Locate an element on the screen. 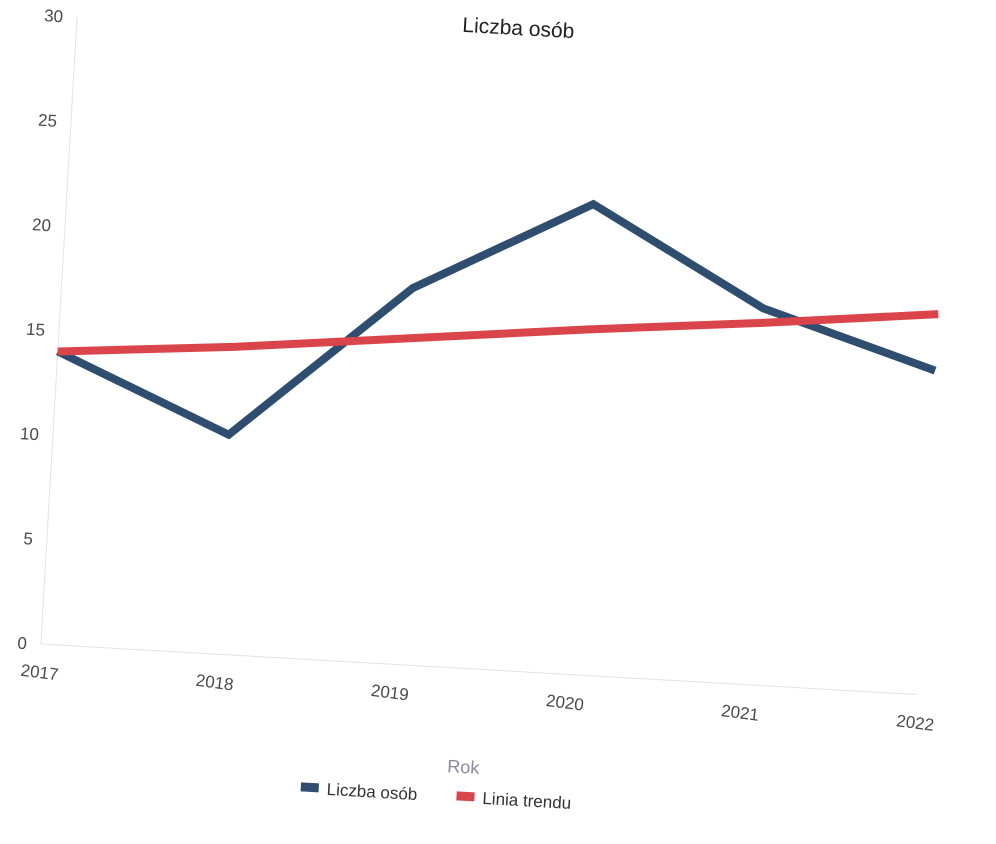  chart-title: Liczba osób is located at coordinates (518, 28).